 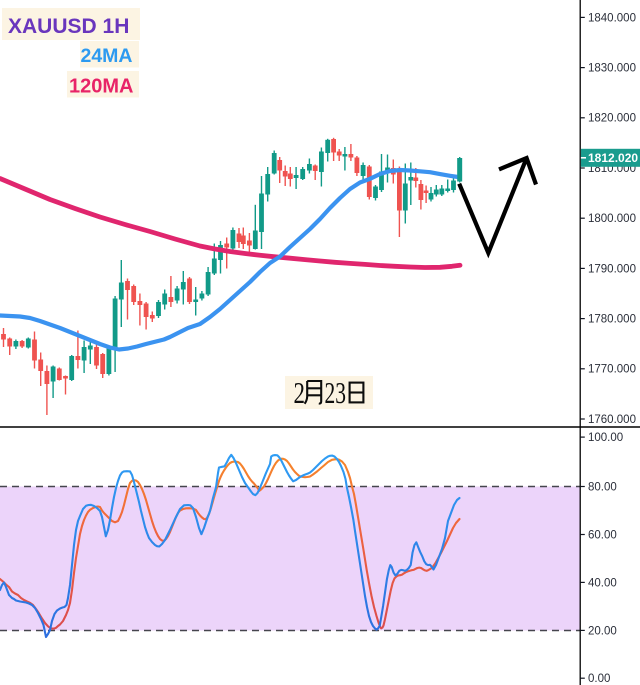 I want to click on svg-text: 1812.020, so click(x=613, y=158).